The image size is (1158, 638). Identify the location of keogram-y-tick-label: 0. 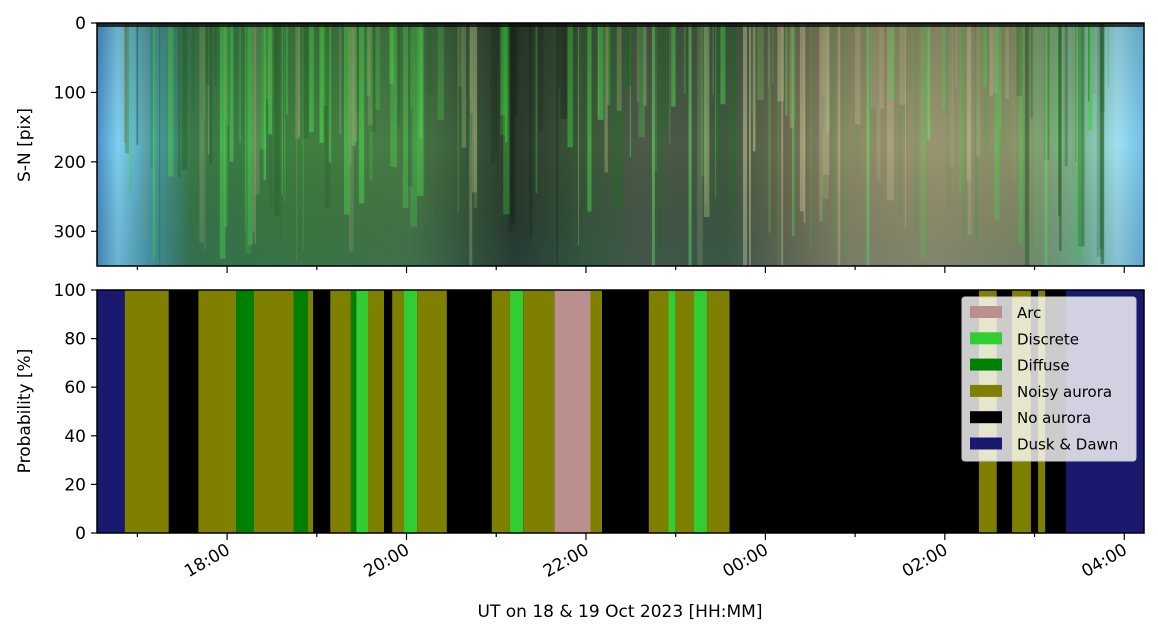
(80, 24).